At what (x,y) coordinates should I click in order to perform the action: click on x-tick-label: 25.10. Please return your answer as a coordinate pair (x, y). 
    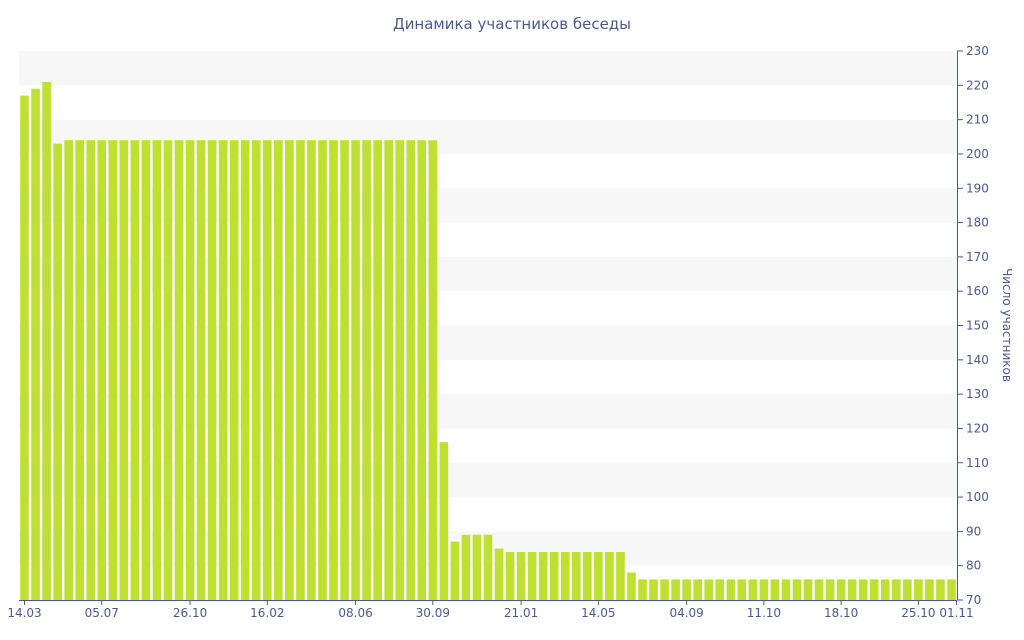
    Looking at the image, I should click on (918, 613).